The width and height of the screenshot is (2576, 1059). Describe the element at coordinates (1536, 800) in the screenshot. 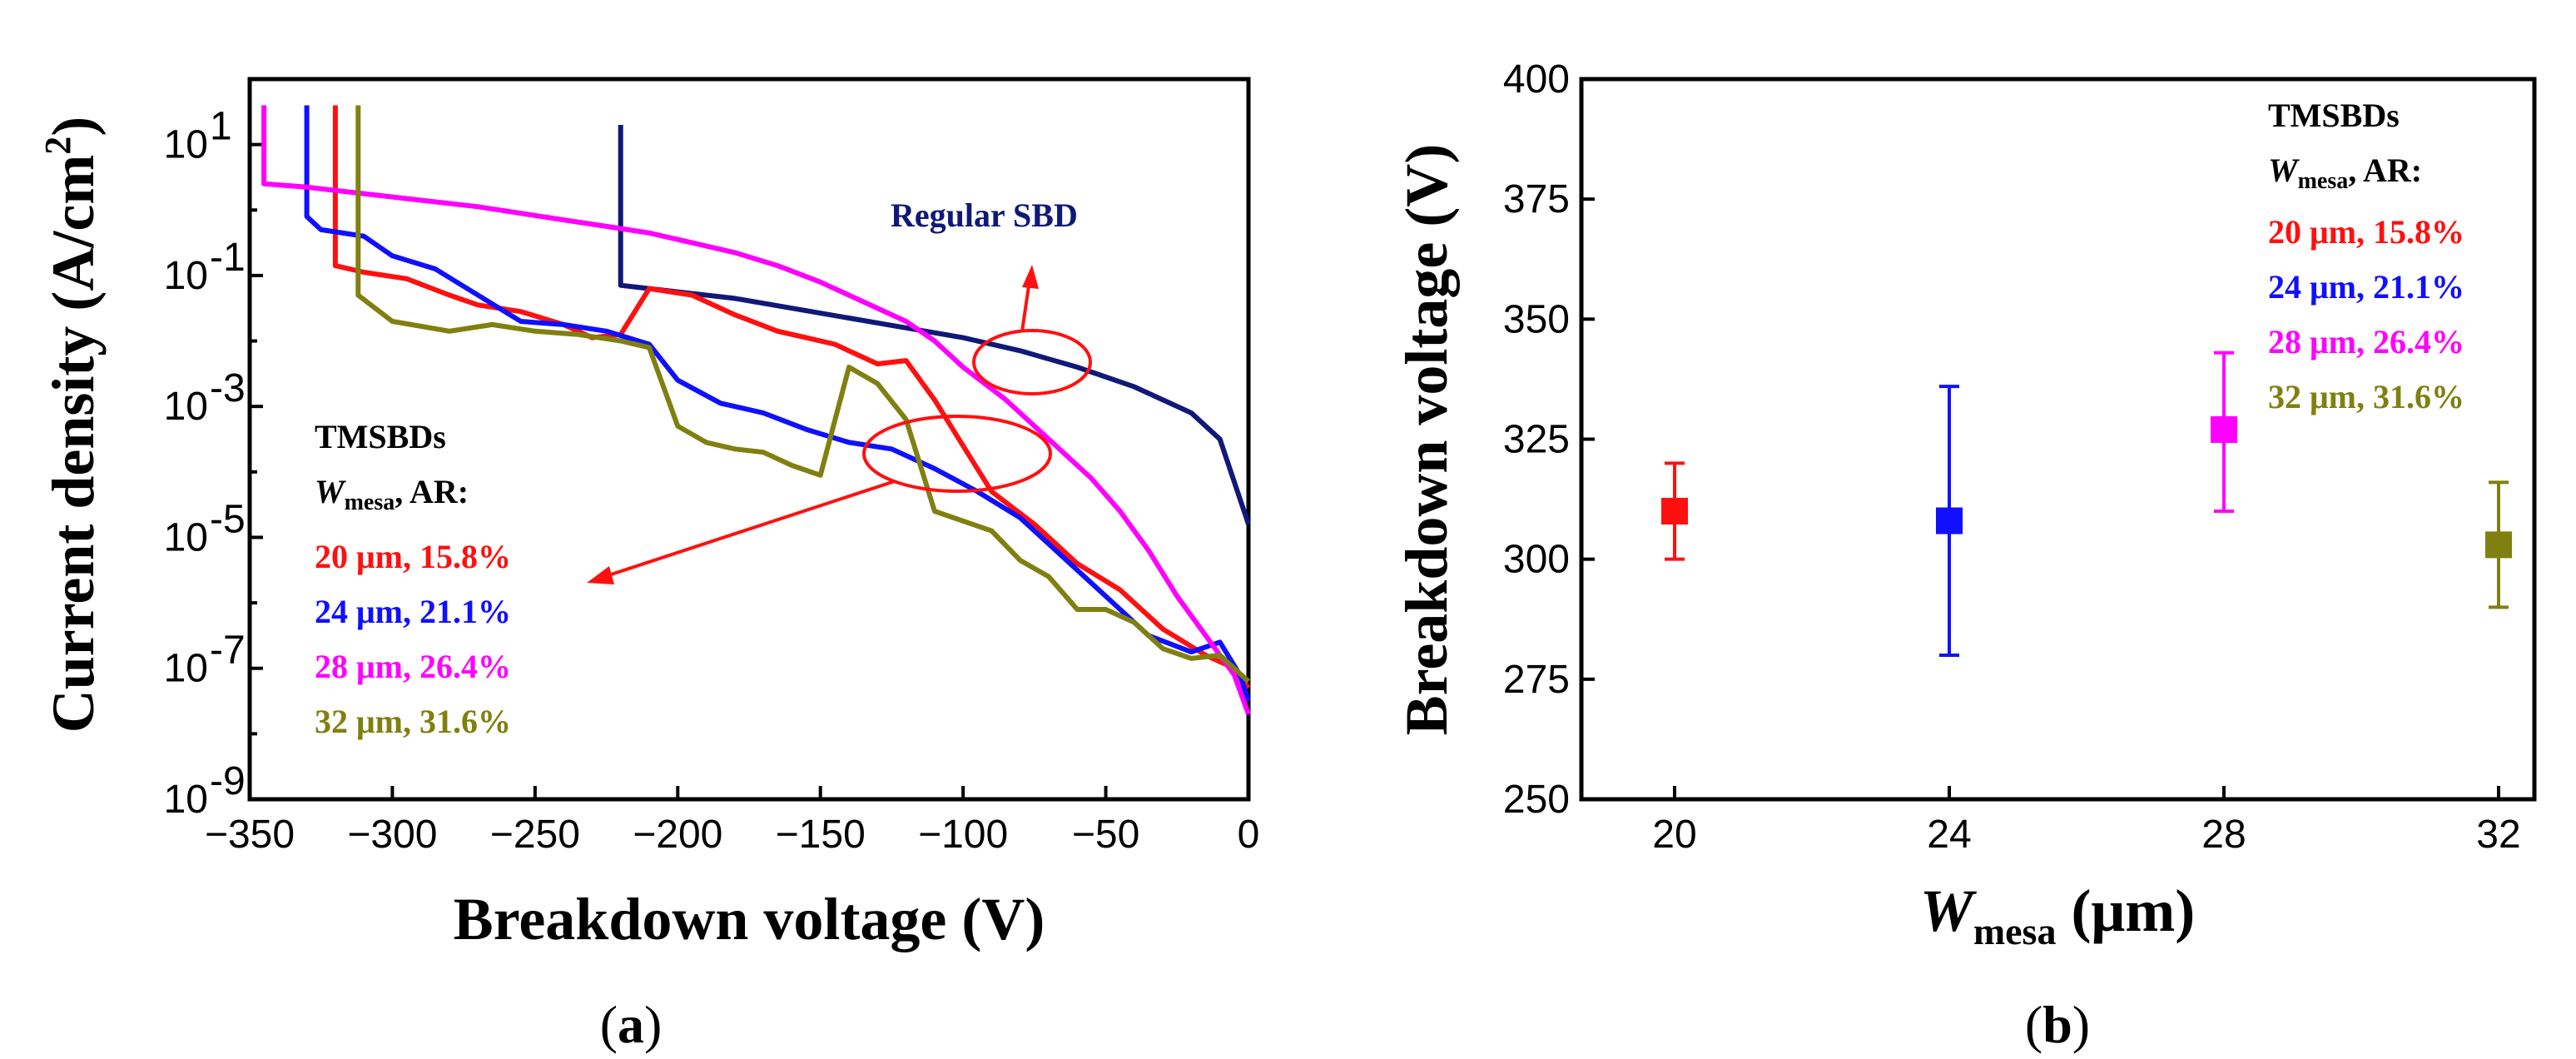

I see `y-tick-label: 250` at that location.